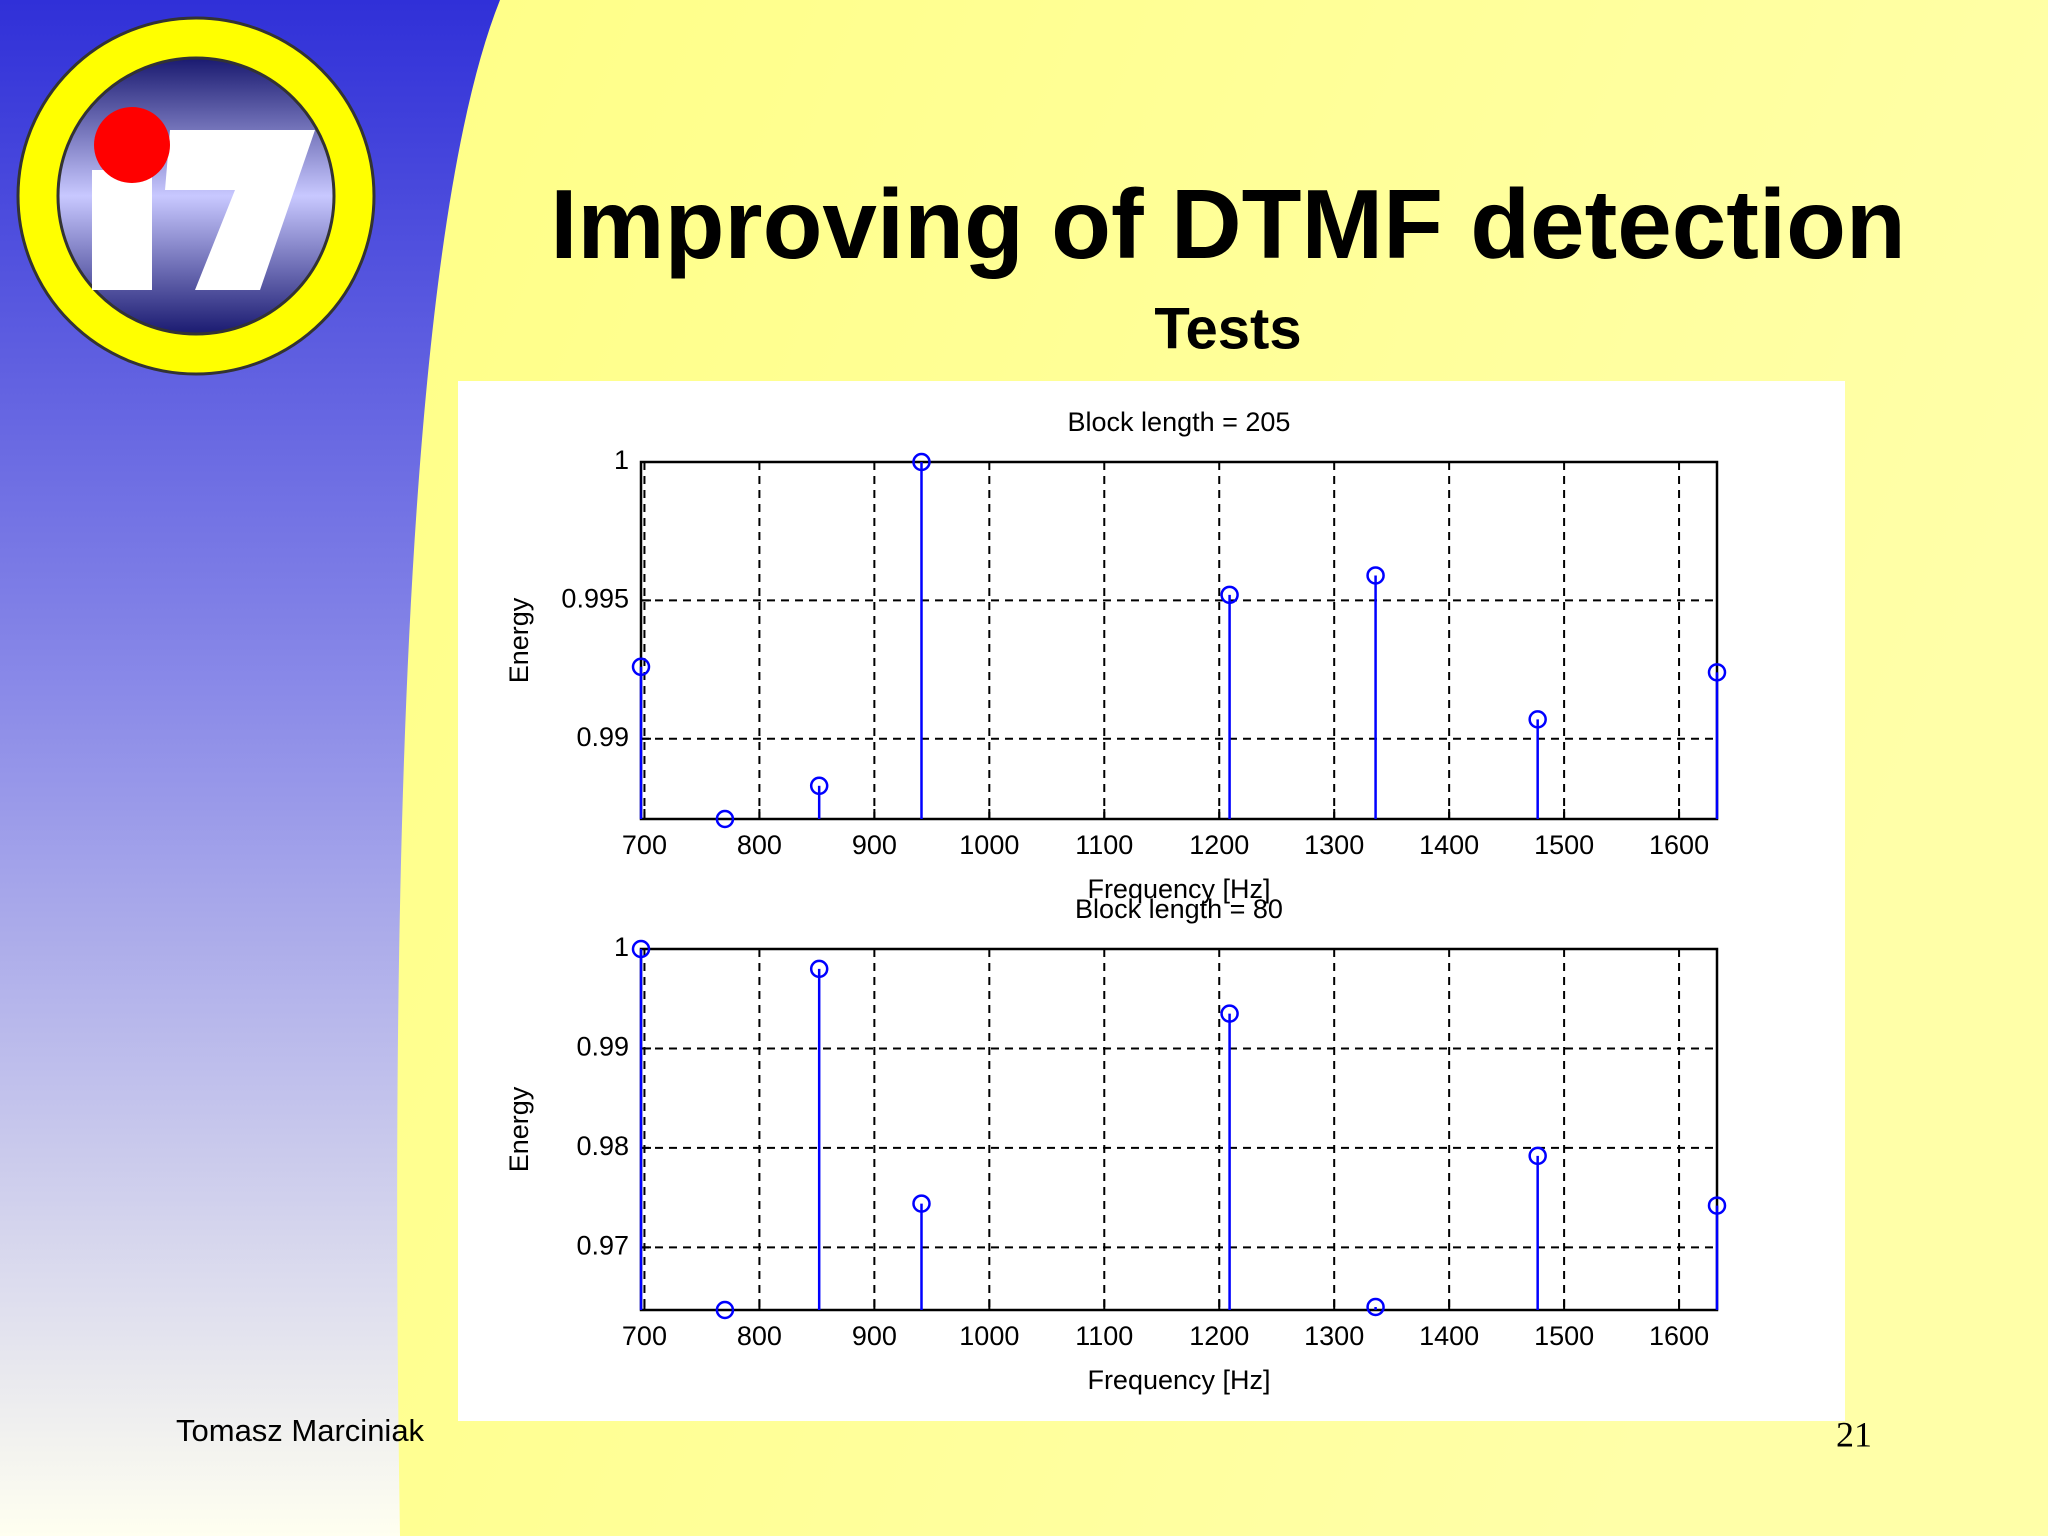 The height and width of the screenshot is (1536, 2048). I want to click on slide-title: Improving of DTMF detection, so click(1228, 224).